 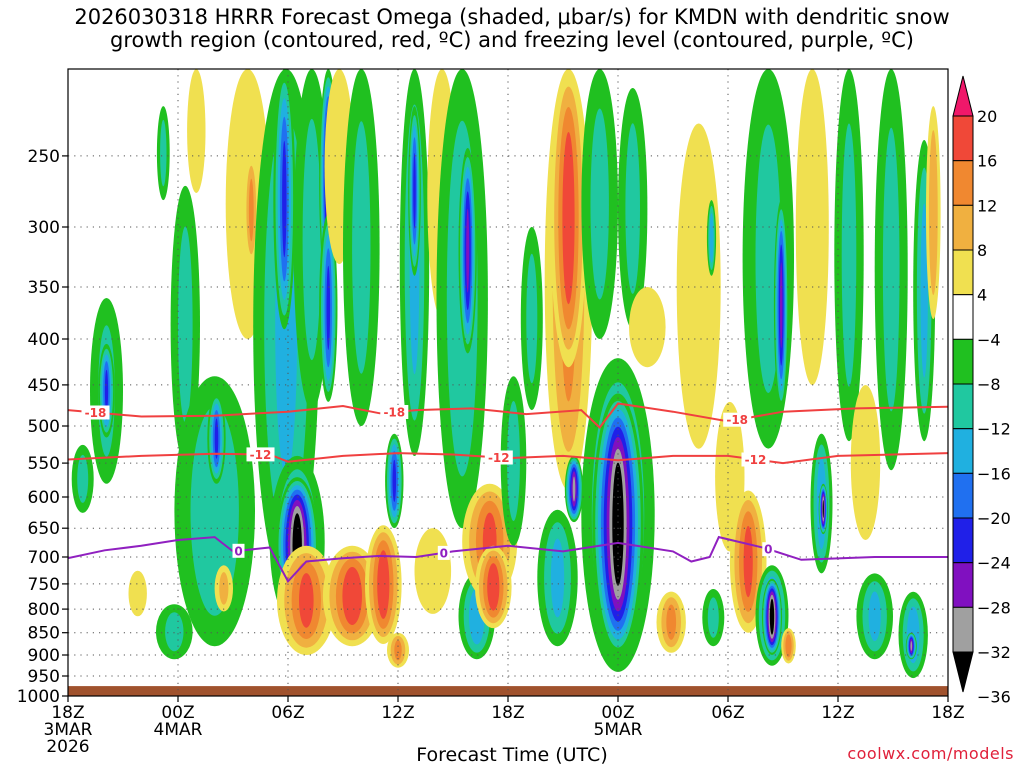 What do you see at coordinates (947, 713) in the screenshot?
I see `x-tick-label: 18Z` at bounding box center [947, 713].